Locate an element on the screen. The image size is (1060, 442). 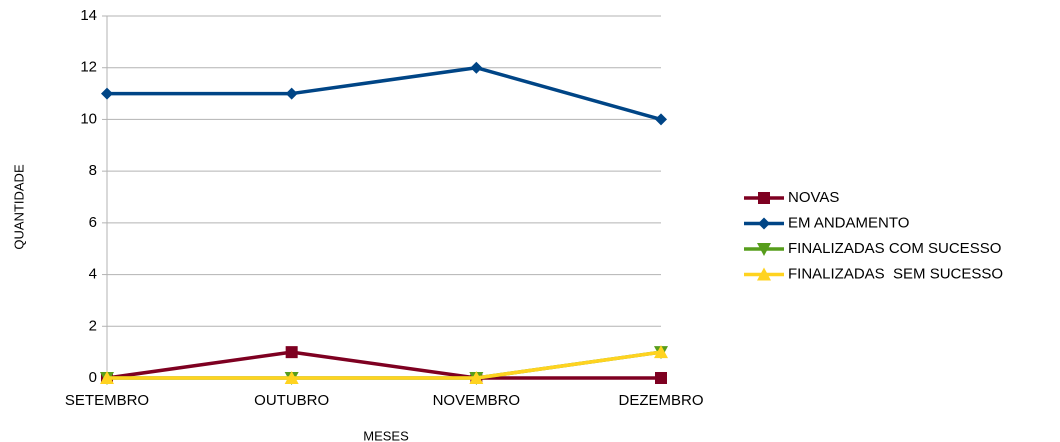
legend-label: EM ANDAMENTO is located at coordinates (848, 222).